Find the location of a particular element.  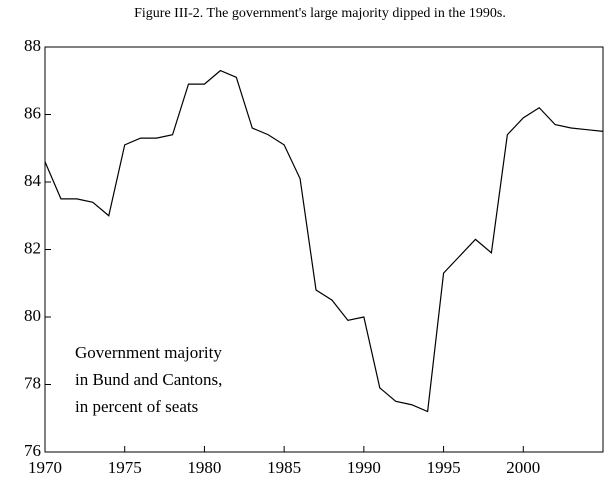

x-tick-label: 1975 is located at coordinates (125, 467).